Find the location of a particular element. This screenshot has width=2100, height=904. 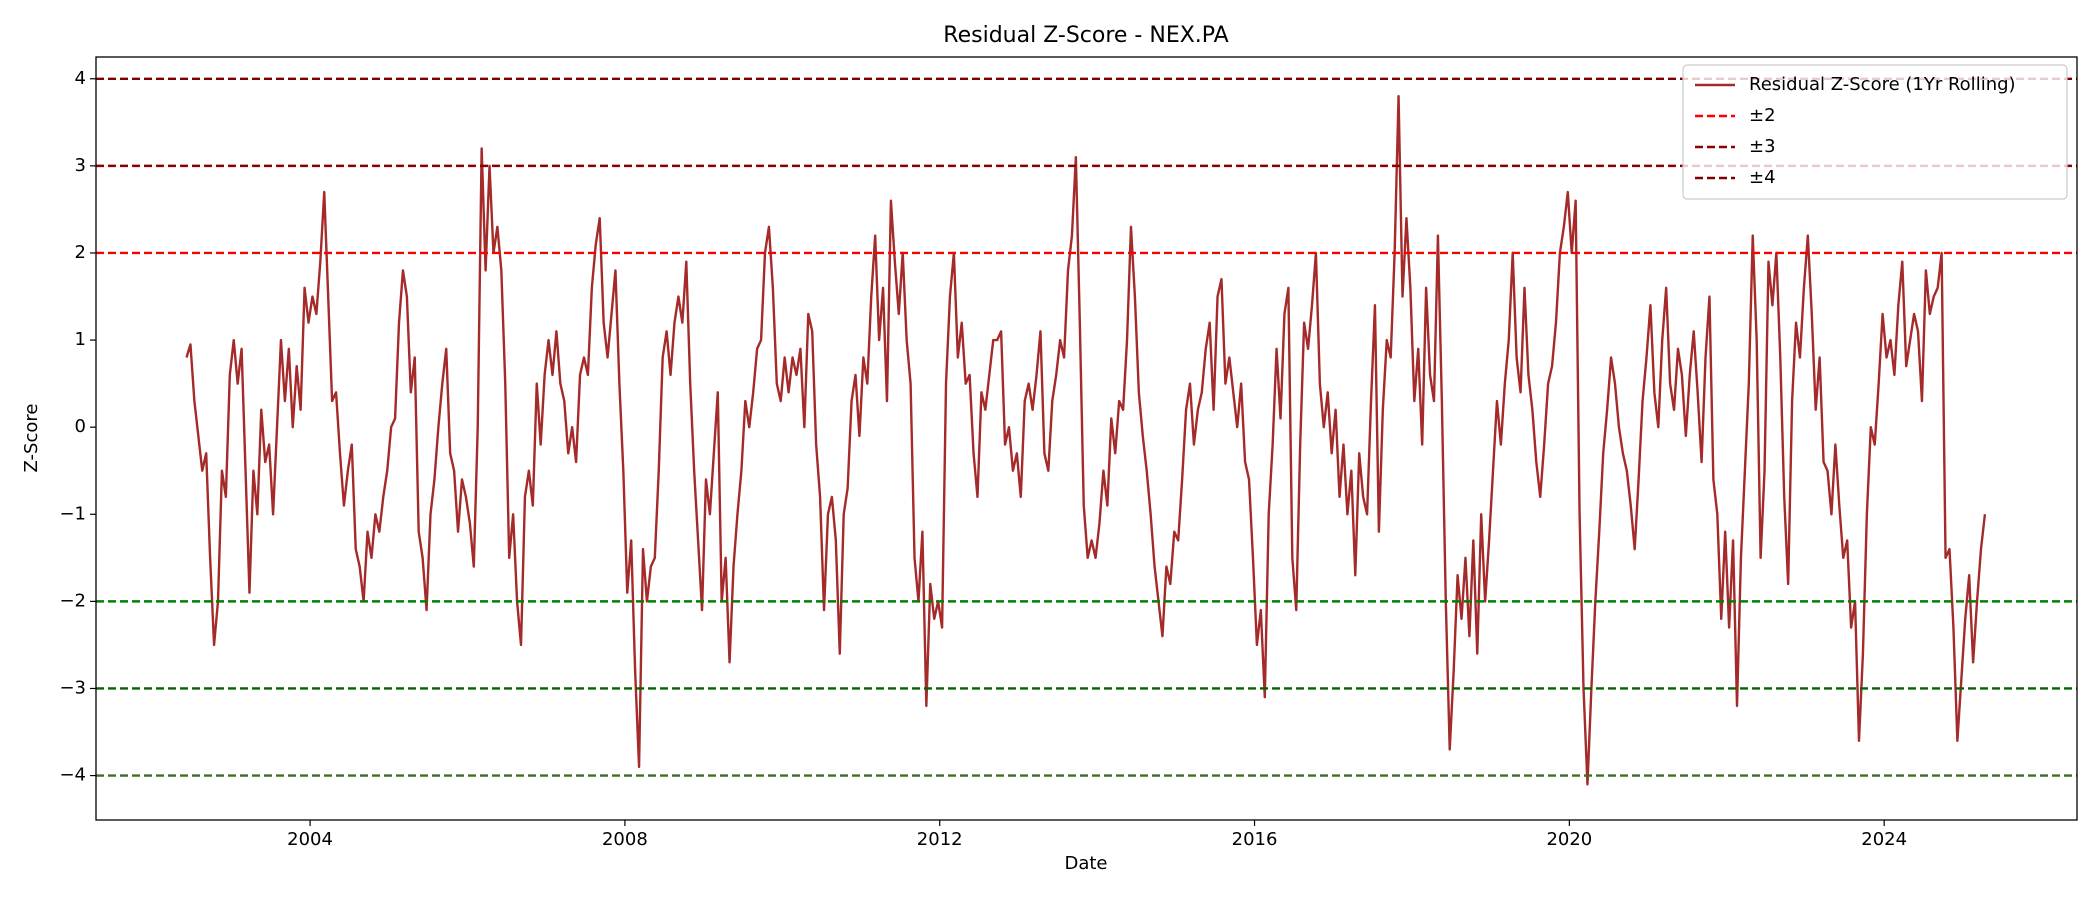

y-tick-label: 1 is located at coordinates (80, 339).